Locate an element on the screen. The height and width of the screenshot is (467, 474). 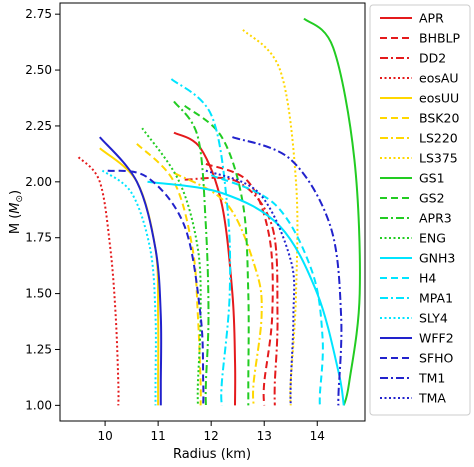
y-tick-label: 2.50 is located at coordinates (38, 70).